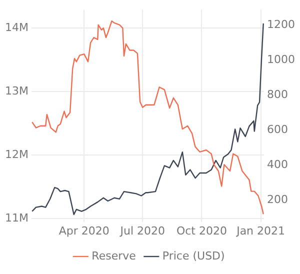 The height and width of the screenshot is (274, 300). What do you see at coordinates (142, 231) in the screenshot?
I see `x-tick-label: Jul 2020` at bounding box center [142, 231].